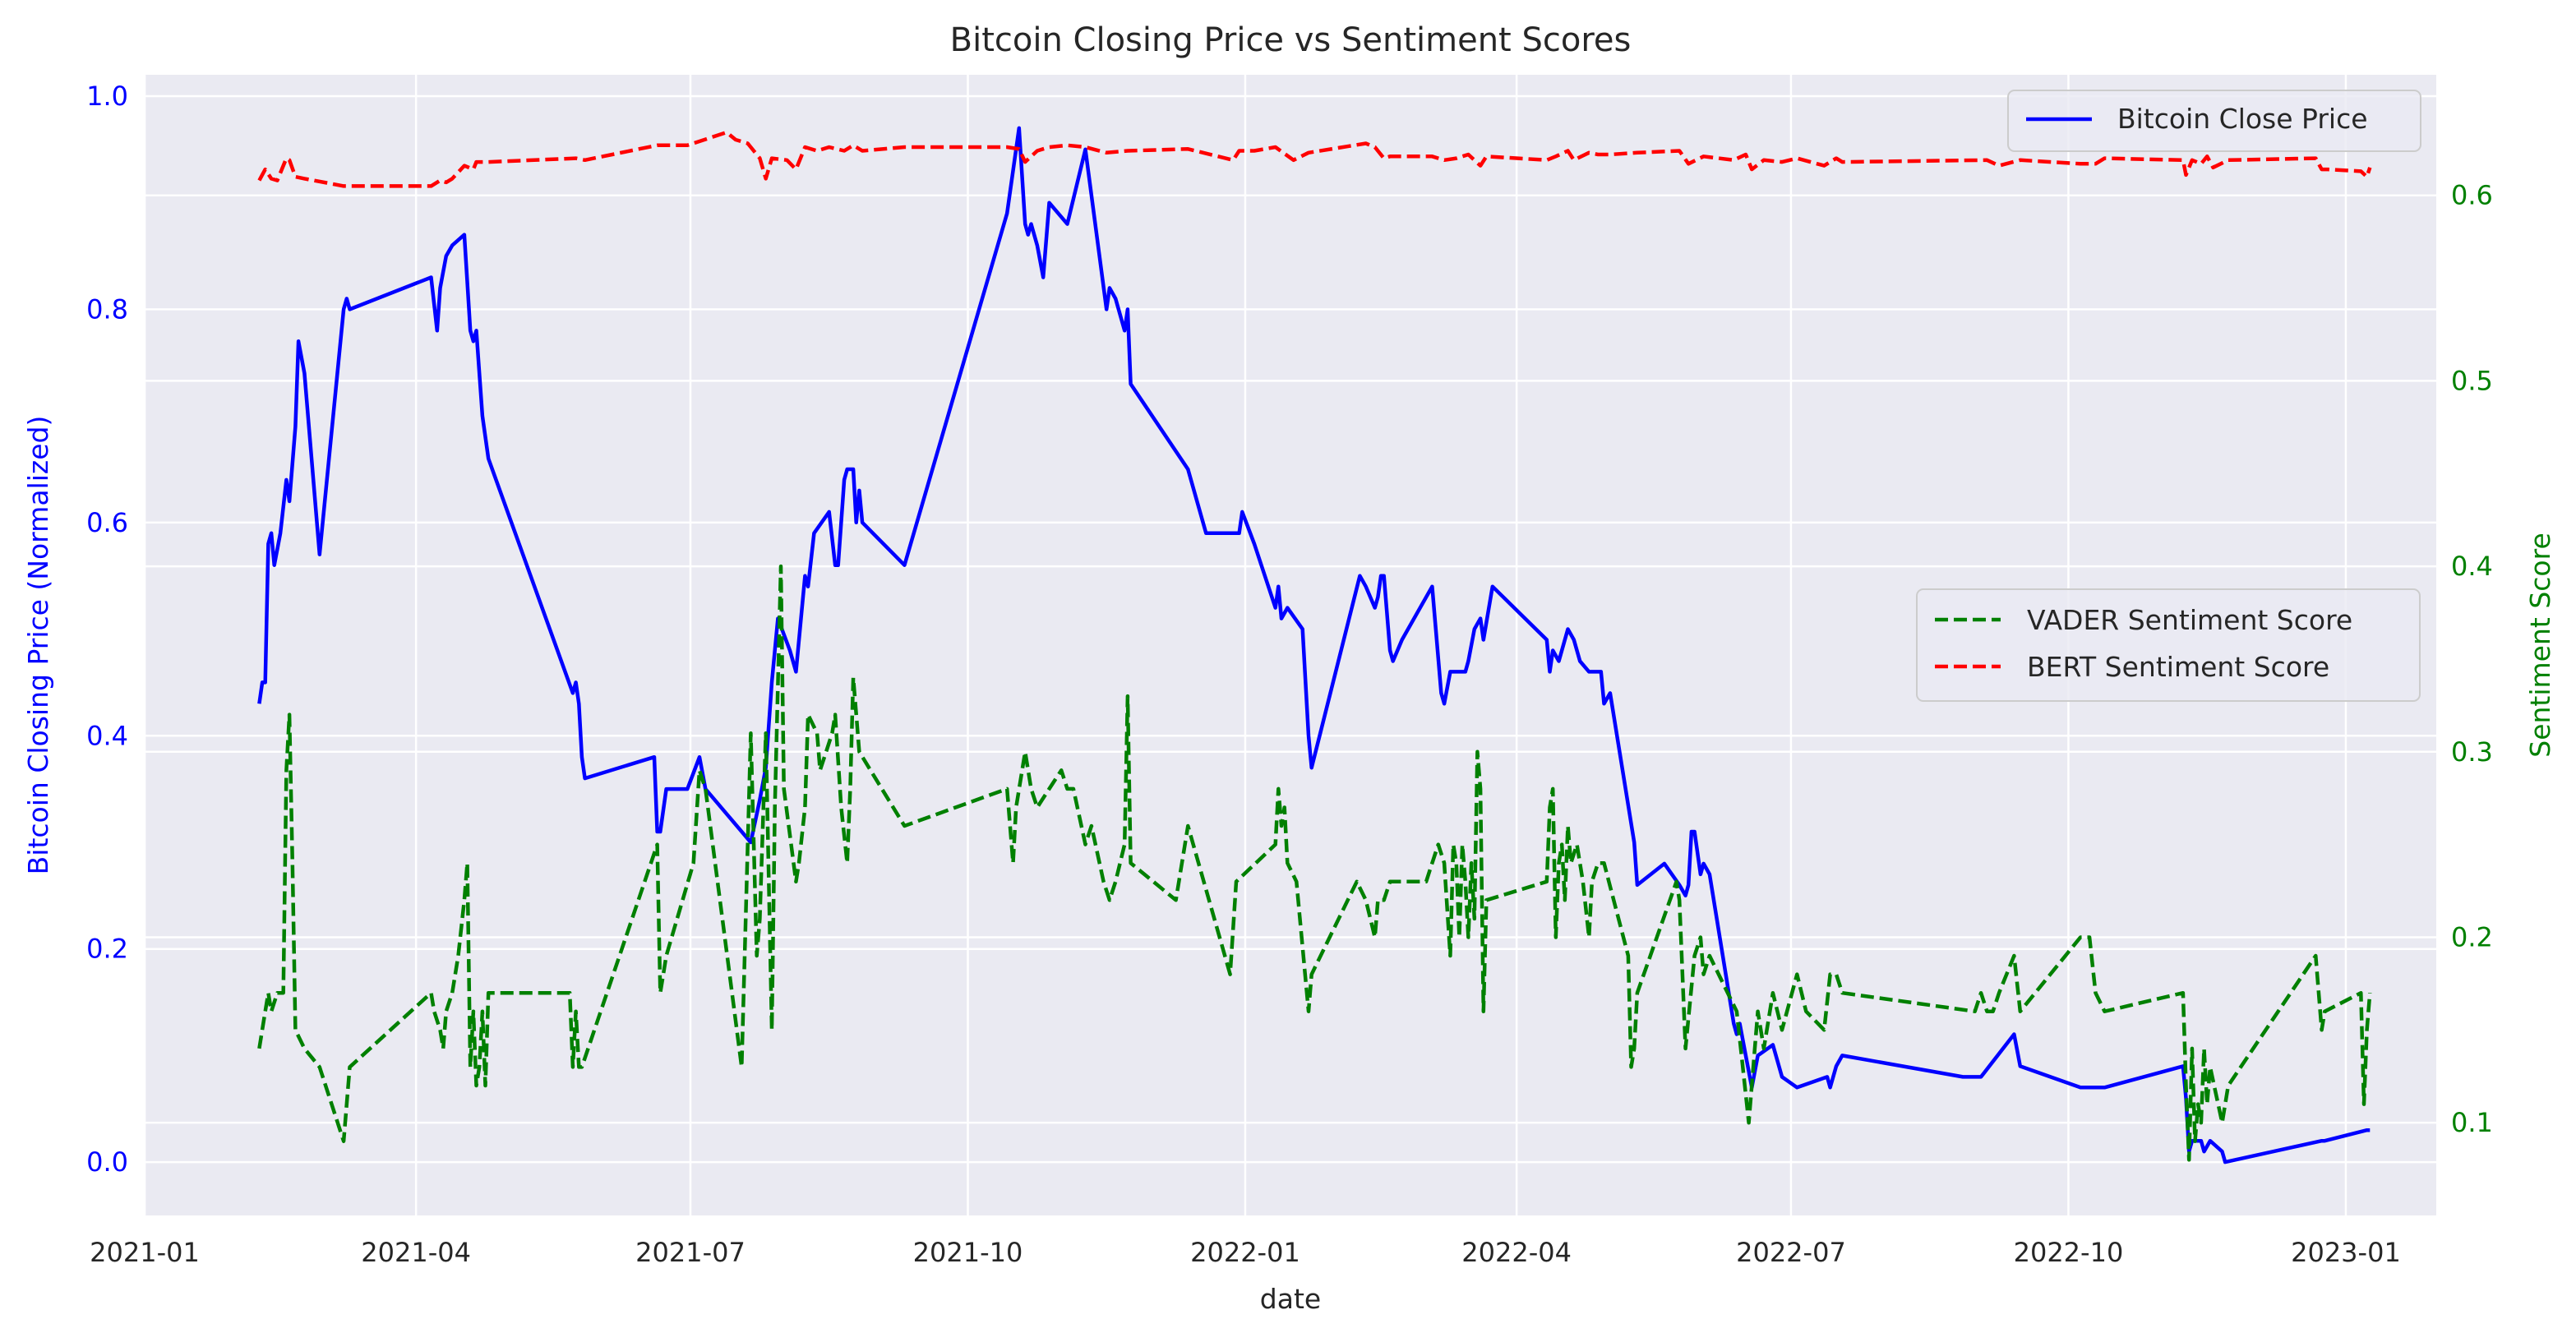  Describe the element at coordinates (416, 1253) in the screenshot. I see `x-tick-label: 2021-04` at that location.